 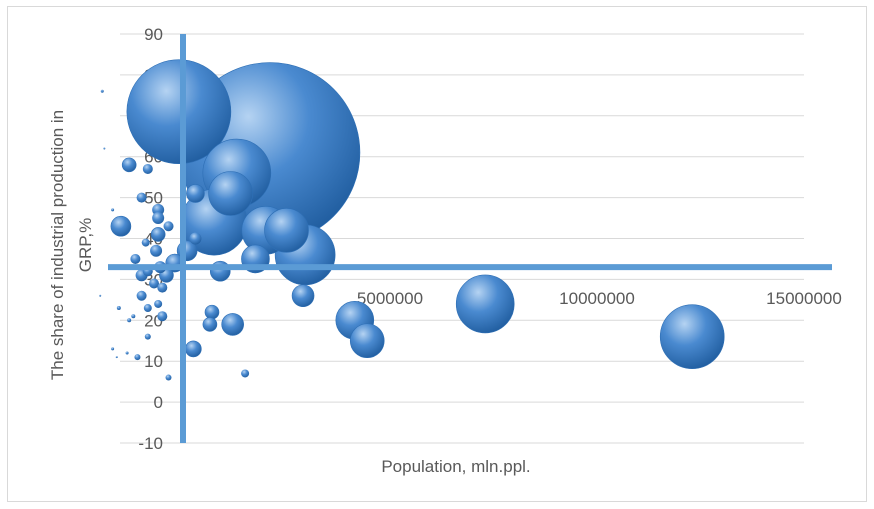 I want to click on y-axis-title-line-1: The share of industrial production in, so click(x=57, y=245).